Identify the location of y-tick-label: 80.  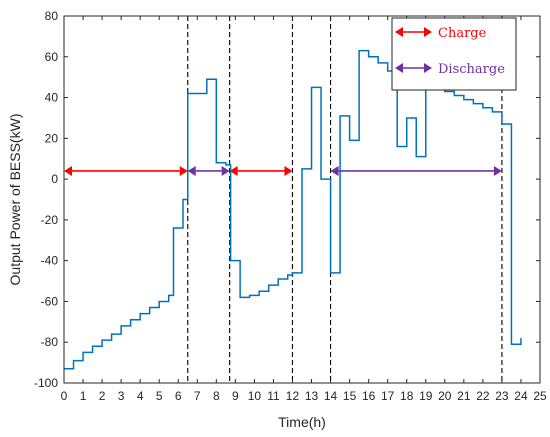
(52, 16).